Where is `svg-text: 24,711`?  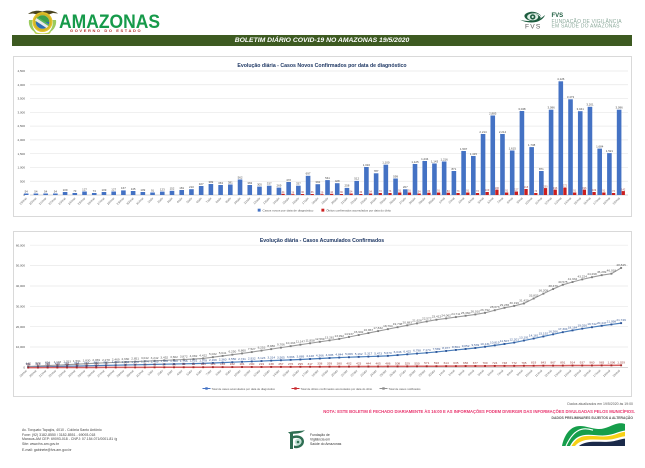 svg-text: 24,711 is located at coordinates (456, 314).